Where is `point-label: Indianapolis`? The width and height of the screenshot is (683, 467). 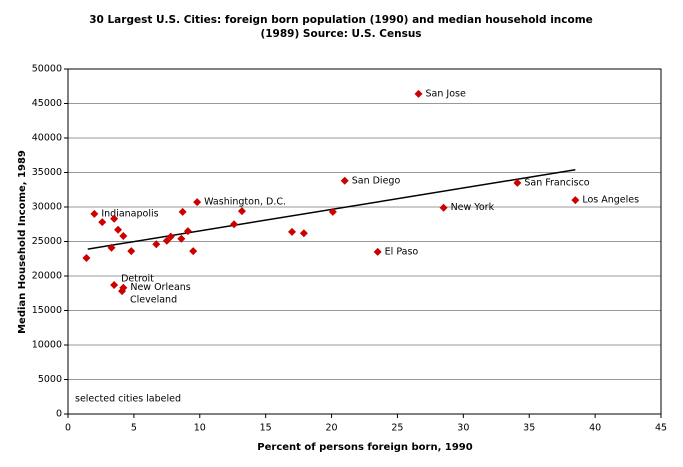 point-label: Indianapolis is located at coordinates (129, 213).